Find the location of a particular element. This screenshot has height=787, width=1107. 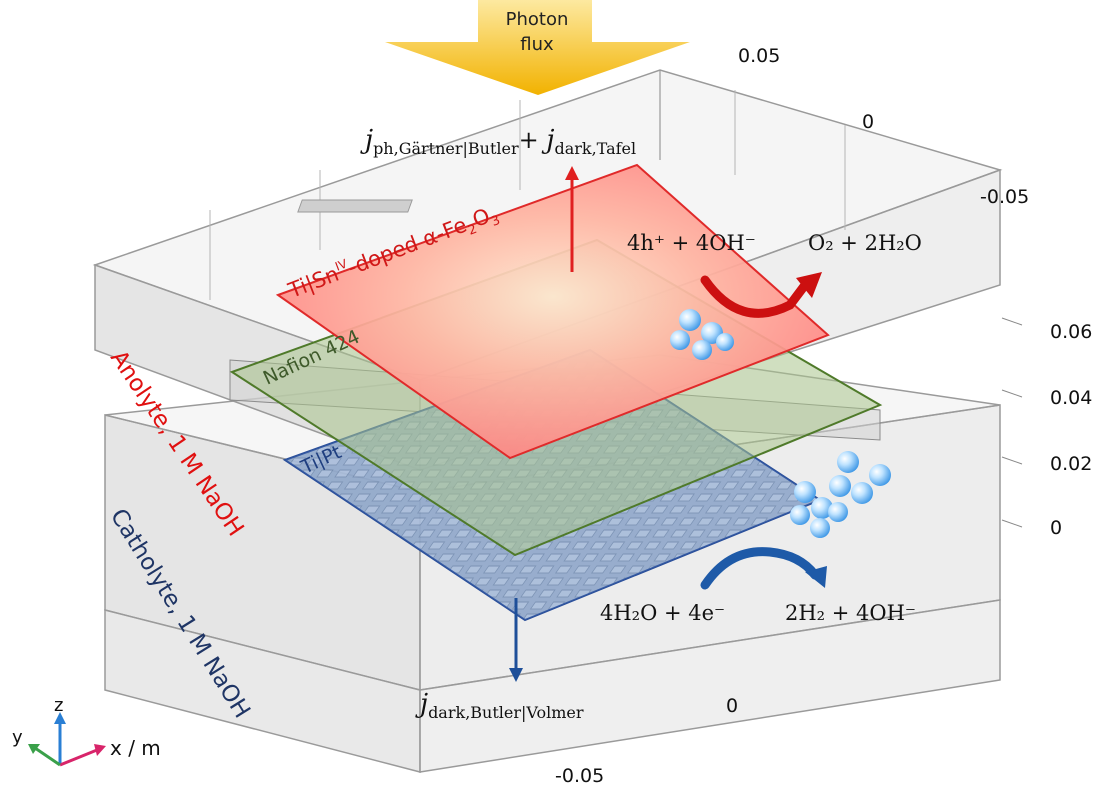

axis-triad: z y x / m is located at coordinates (86, 730).